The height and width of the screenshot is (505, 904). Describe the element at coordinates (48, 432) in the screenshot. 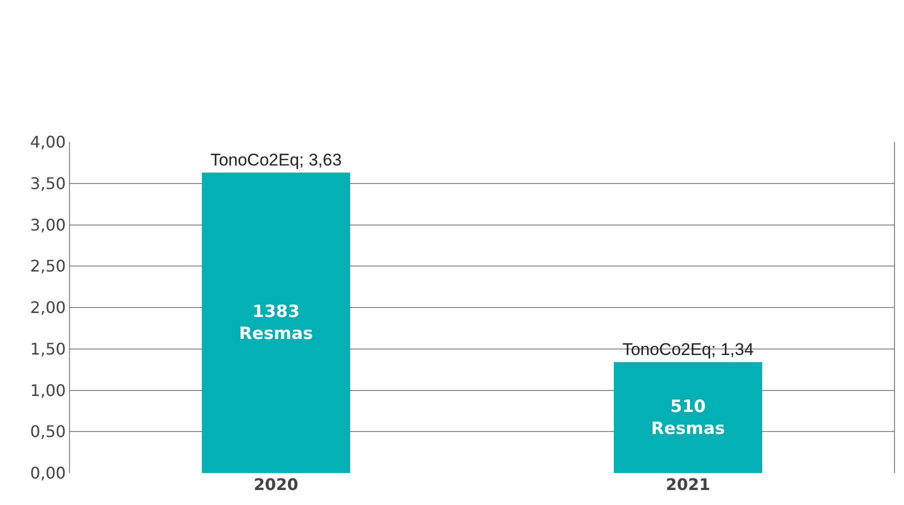

I see `y-tick-label: 0,50` at that location.